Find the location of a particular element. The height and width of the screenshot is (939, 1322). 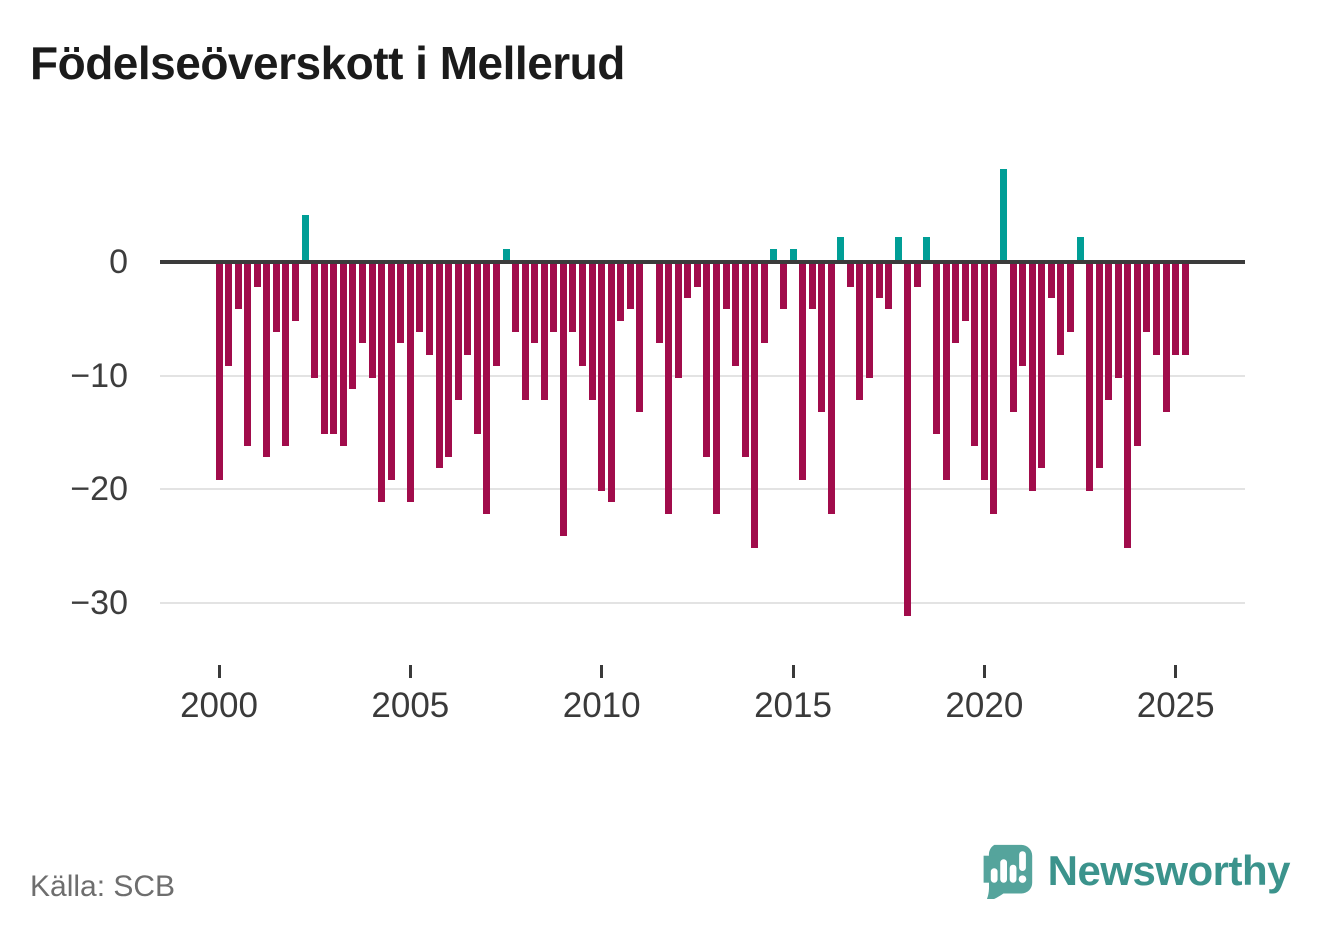

bar-2021-q2 is located at coordinates (1032, 377).